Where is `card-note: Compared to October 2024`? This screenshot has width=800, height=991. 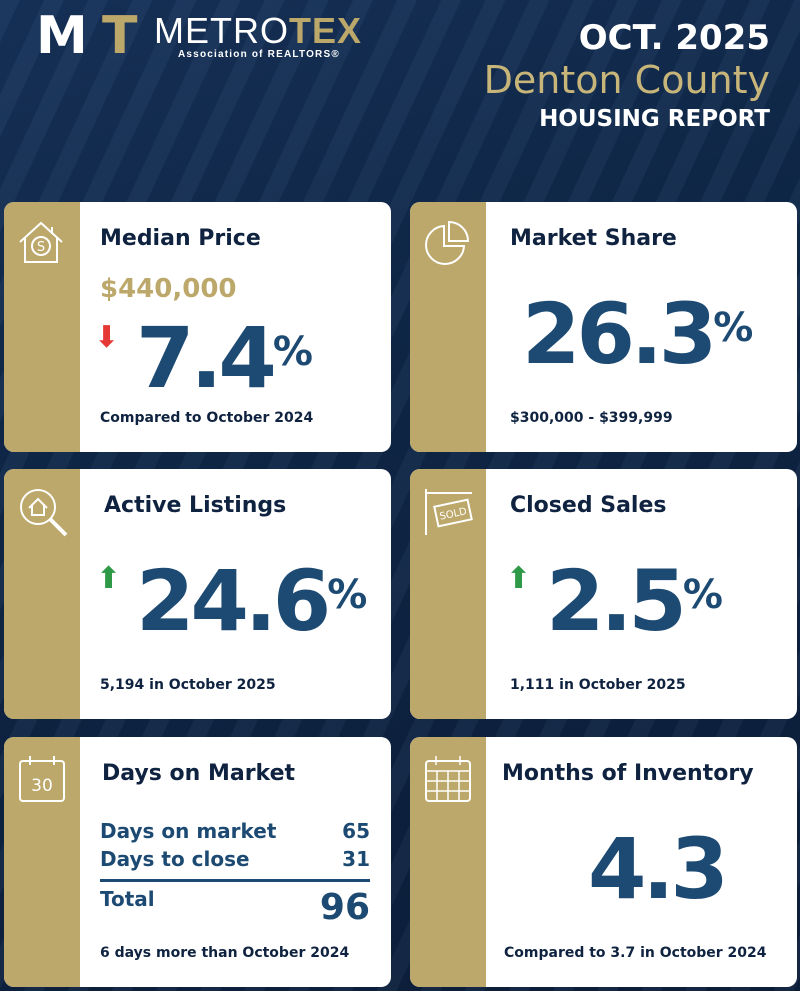
card-note: Compared to October 2024 is located at coordinates (207, 418).